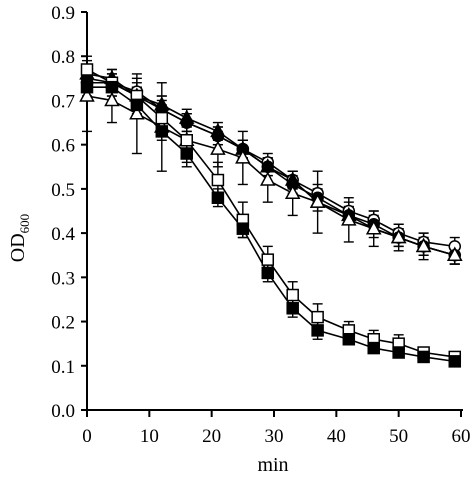  What do you see at coordinates (461, 436) in the screenshot?
I see `x-tick-label: 60` at bounding box center [461, 436].